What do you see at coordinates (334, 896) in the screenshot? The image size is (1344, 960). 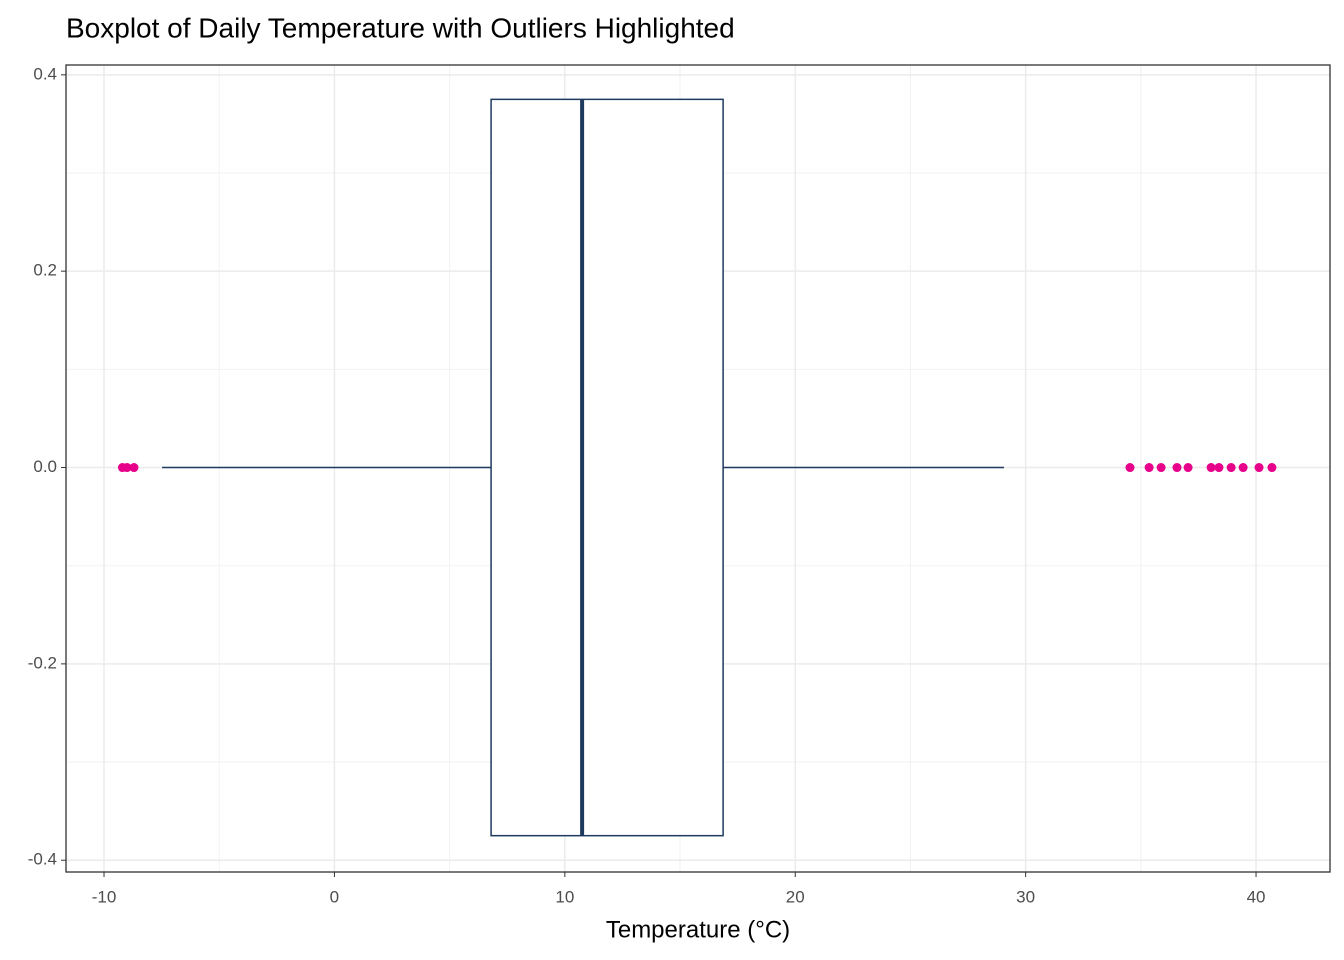 I see `x-tick-label: 0` at bounding box center [334, 896].